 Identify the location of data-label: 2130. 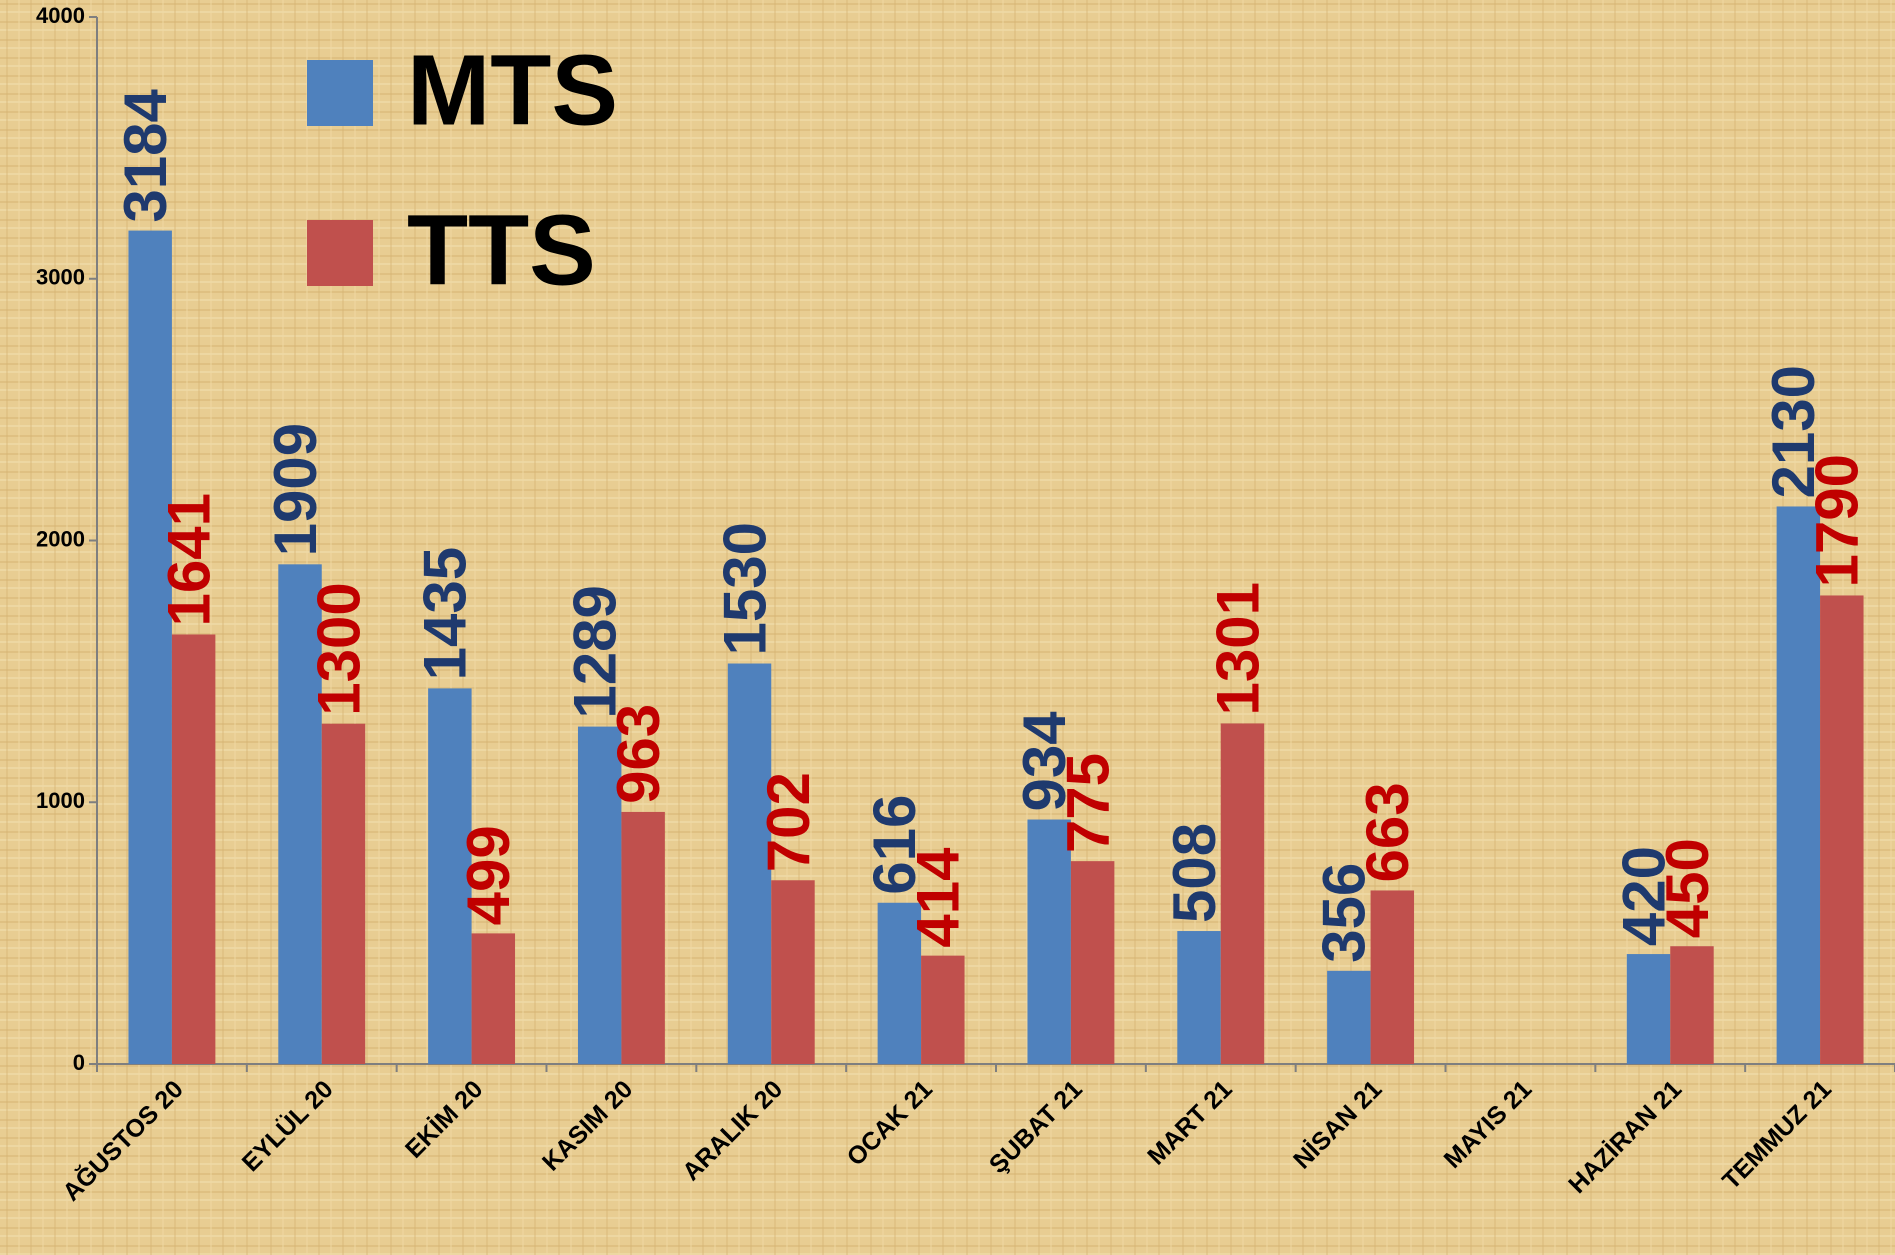
(1793, 431).